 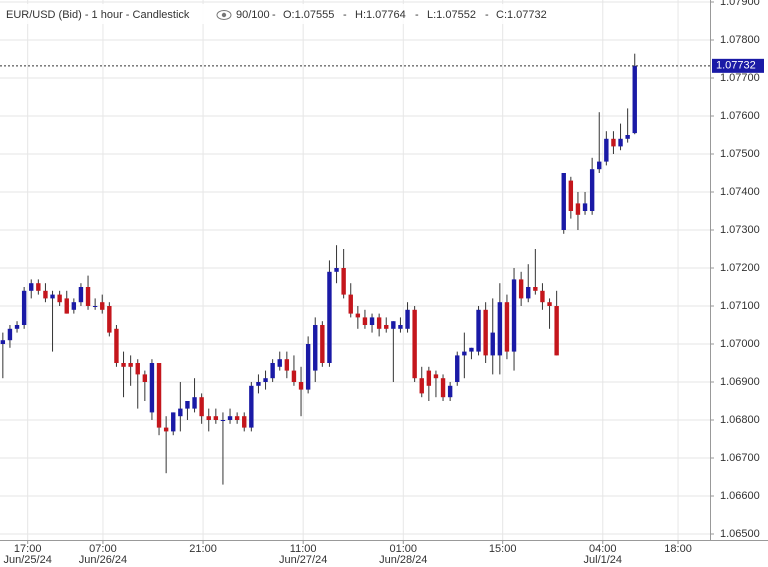 What do you see at coordinates (303, 549) in the screenshot?
I see `x-tick-label: 11:00` at bounding box center [303, 549].